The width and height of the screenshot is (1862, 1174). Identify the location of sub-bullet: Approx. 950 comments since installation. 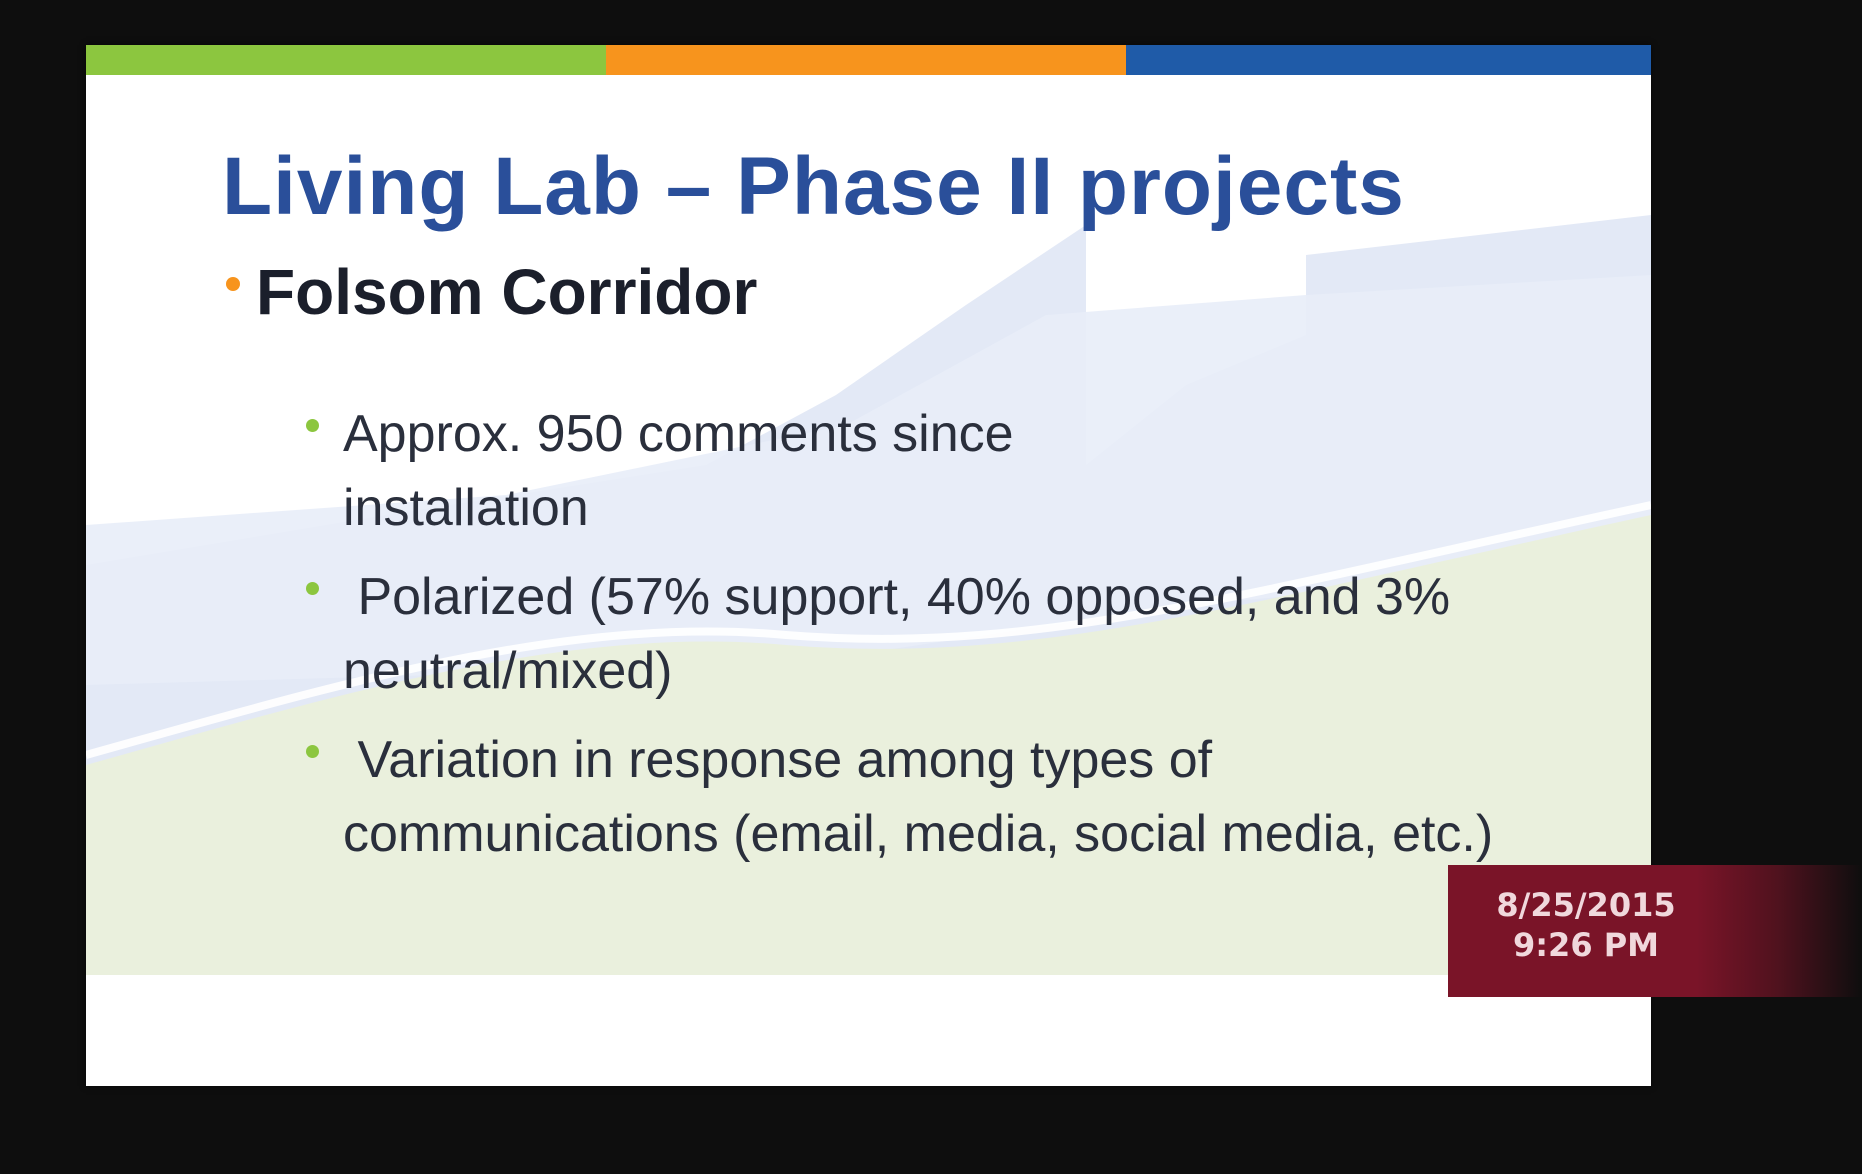
(774, 471).